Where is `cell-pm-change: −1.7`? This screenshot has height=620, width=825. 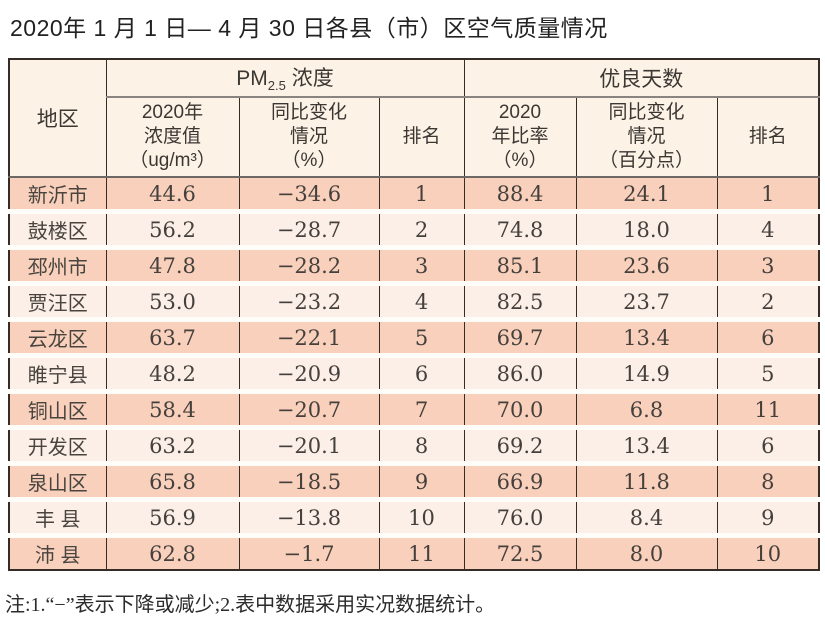
cell-pm-change: −1.7 is located at coordinates (309, 551).